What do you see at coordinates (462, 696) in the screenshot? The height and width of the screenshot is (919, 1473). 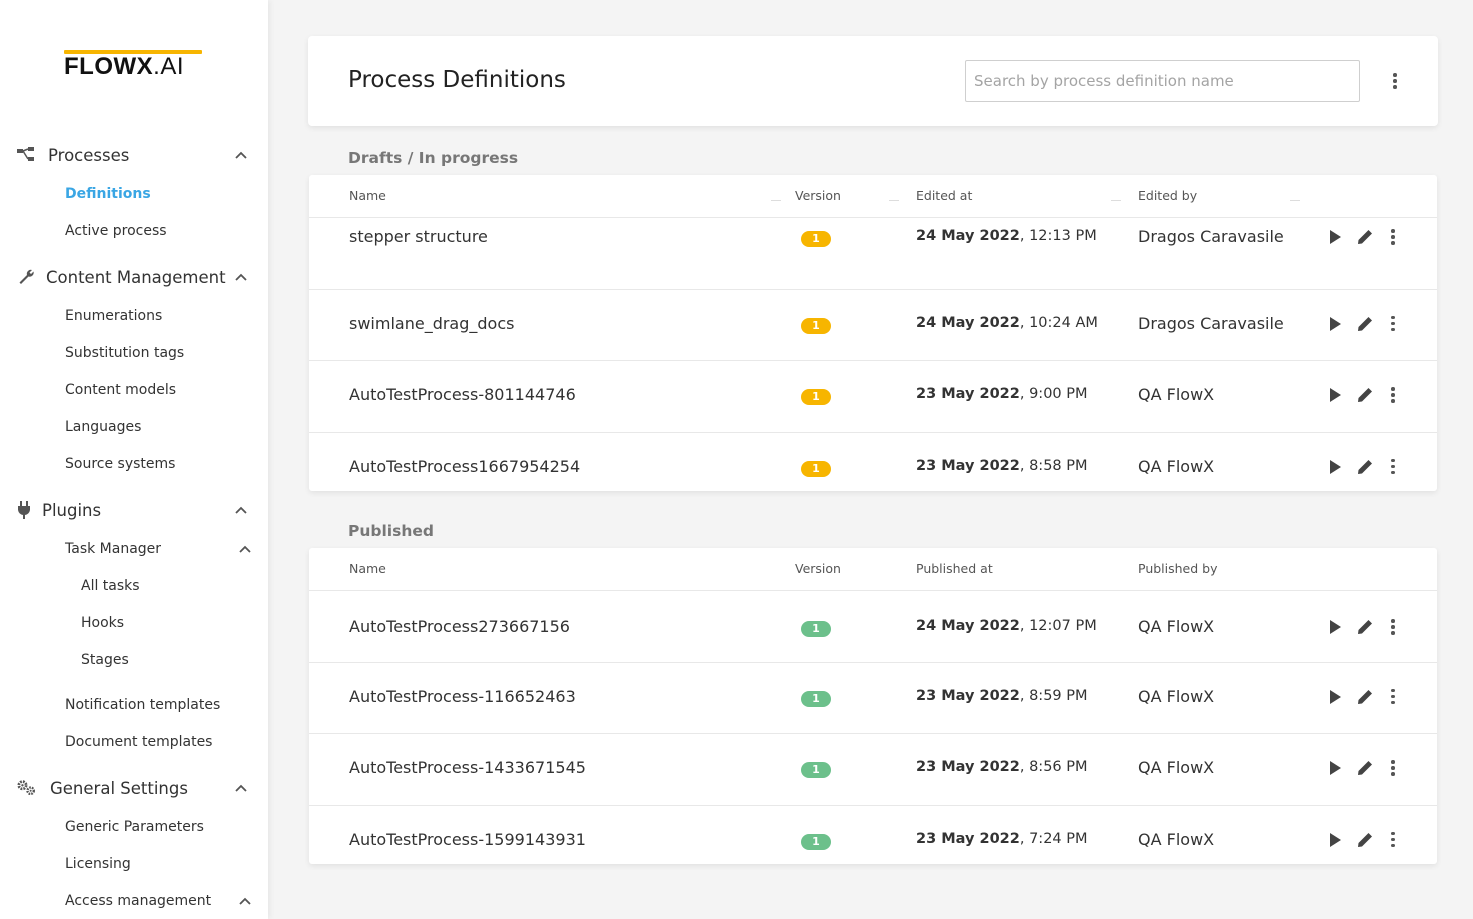 I see `process-name: AutoTestProcess-116652463` at bounding box center [462, 696].